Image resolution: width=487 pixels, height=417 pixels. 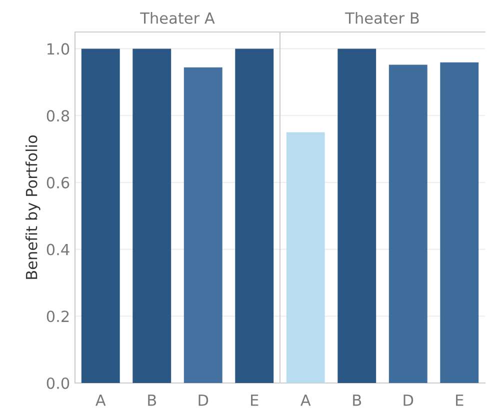 I want to click on chart-title: Theater B, so click(x=382, y=18).